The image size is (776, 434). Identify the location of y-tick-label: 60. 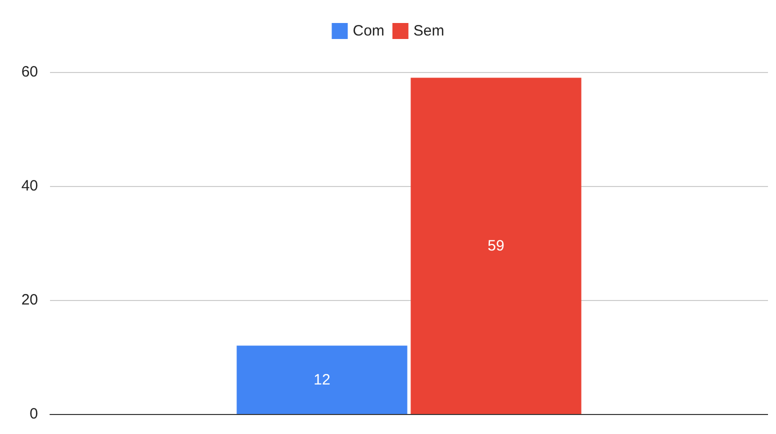
(29, 72).